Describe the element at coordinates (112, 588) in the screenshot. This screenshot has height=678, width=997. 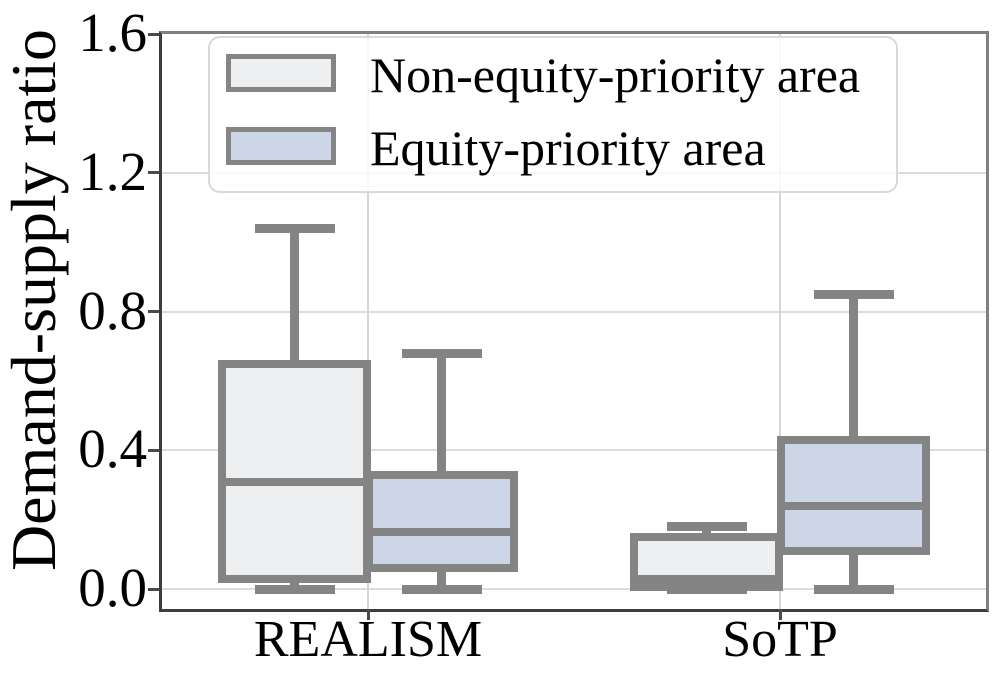
I see `ytick-label: 0.0` at that location.